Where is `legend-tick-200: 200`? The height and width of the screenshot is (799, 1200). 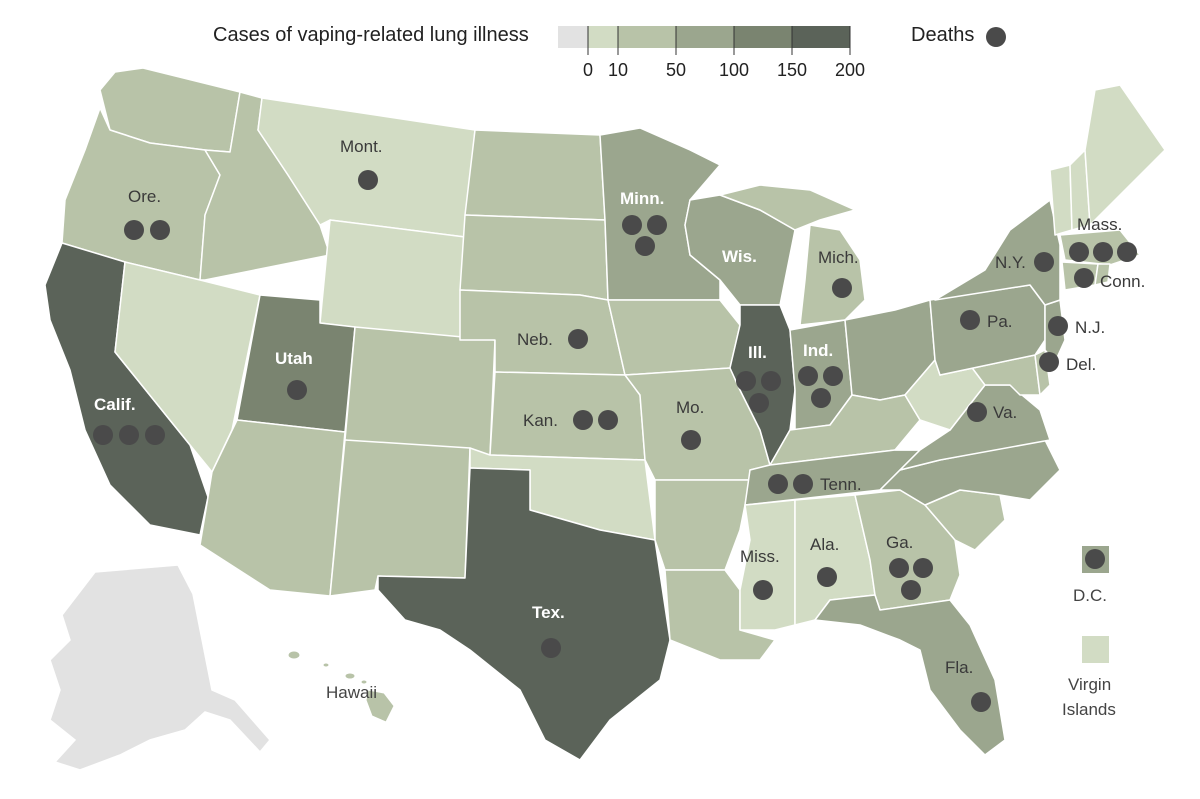
legend-tick-200: 200 is located at coordinates (850, 70).